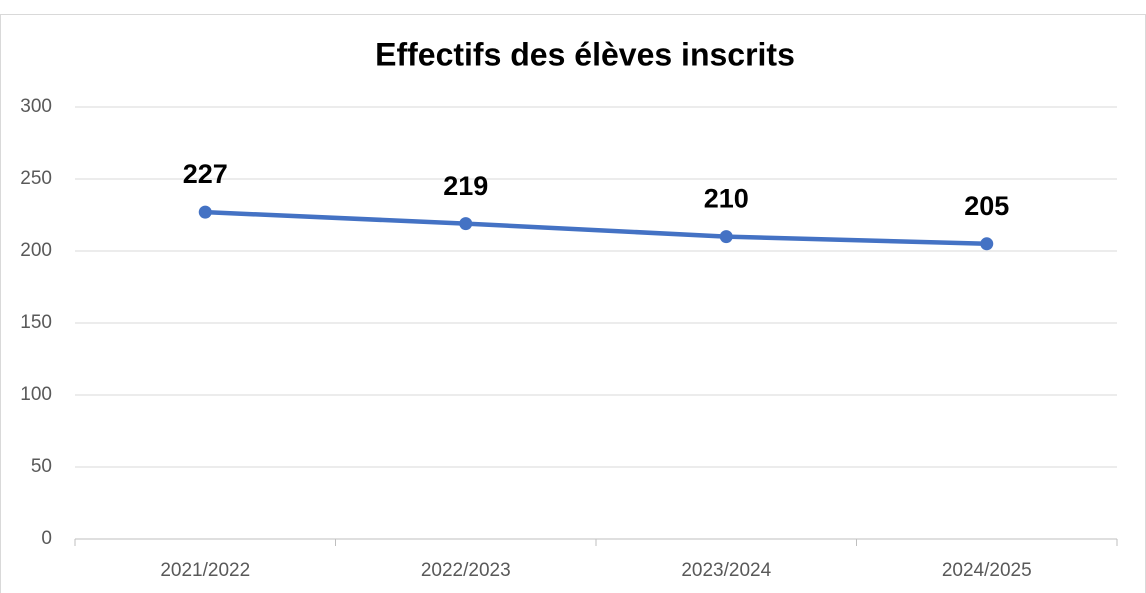  What do you see at coordinates (36, 322) in the screenshot?
I see `y-tick-label: 150` at bounding box center [36, 322].